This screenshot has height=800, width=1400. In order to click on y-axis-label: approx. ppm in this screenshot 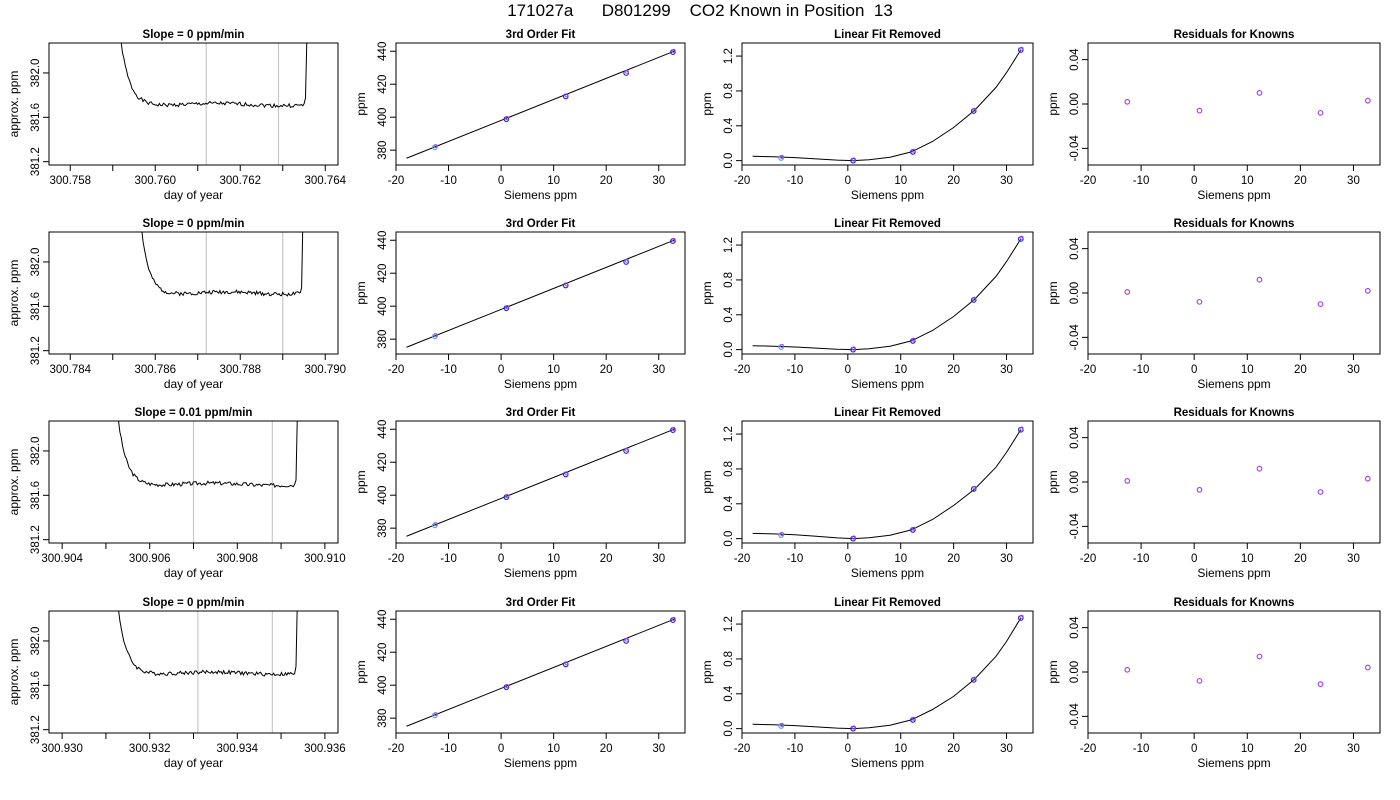, I will do `click(14, 293)`.